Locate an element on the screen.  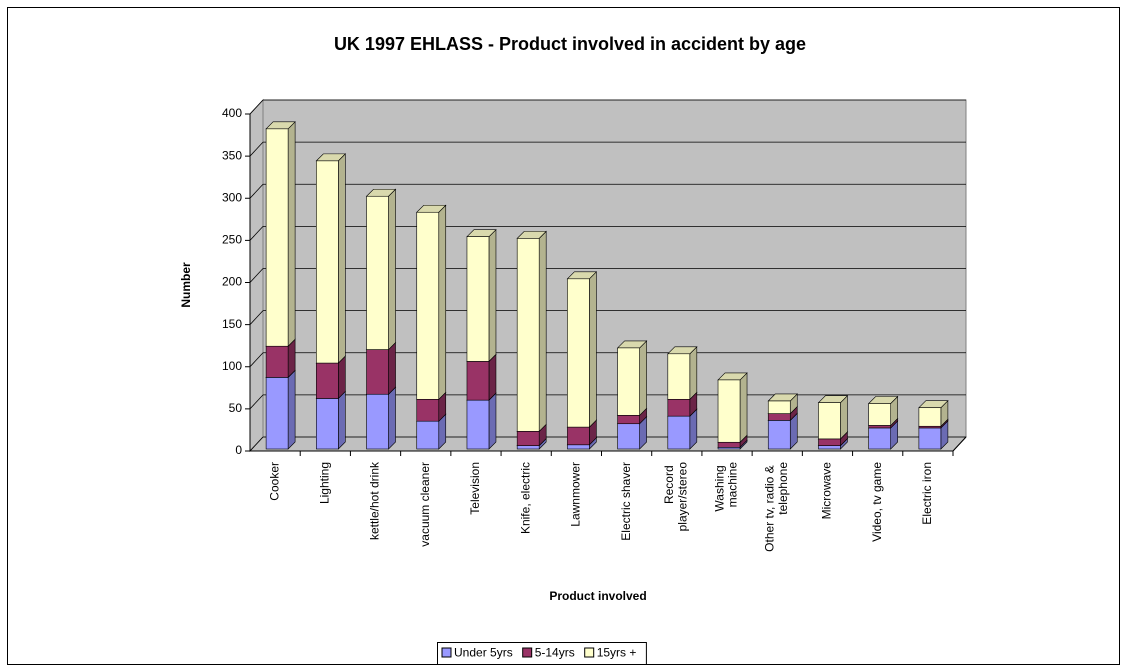
x-tick-label: Record player/stereo is located at coordinates (675, 497).